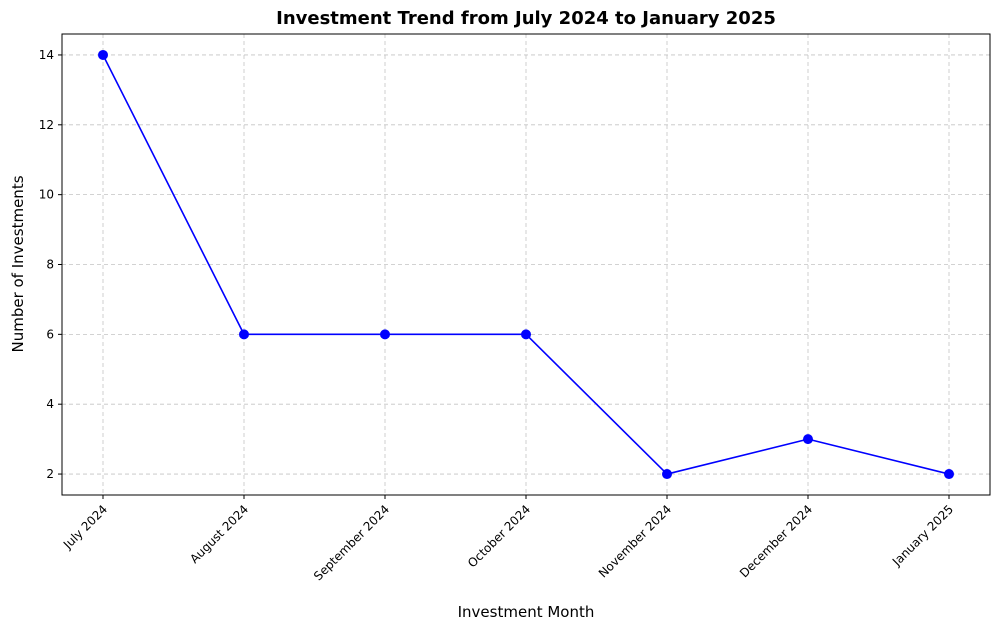  What do you see at coordinates (50, 334) in the screenshot?
I see `y-tick-label: 6` at bounding box center [50, 334].